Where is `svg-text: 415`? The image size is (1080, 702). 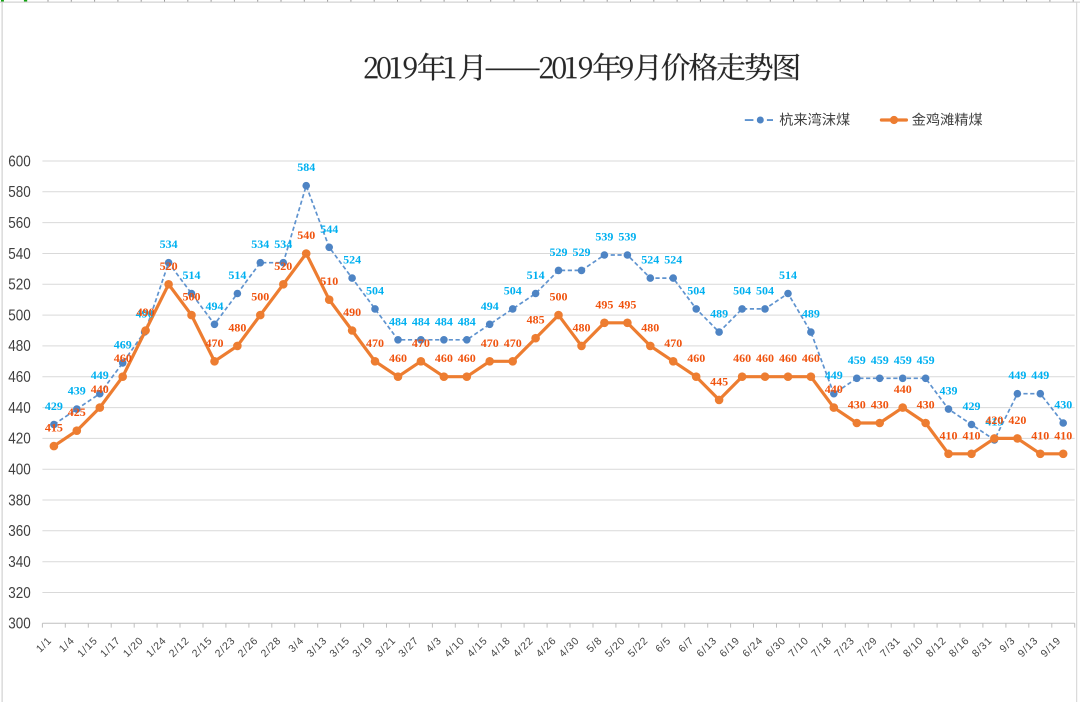 svg-text: 415 is located at coordinates (54, 428).